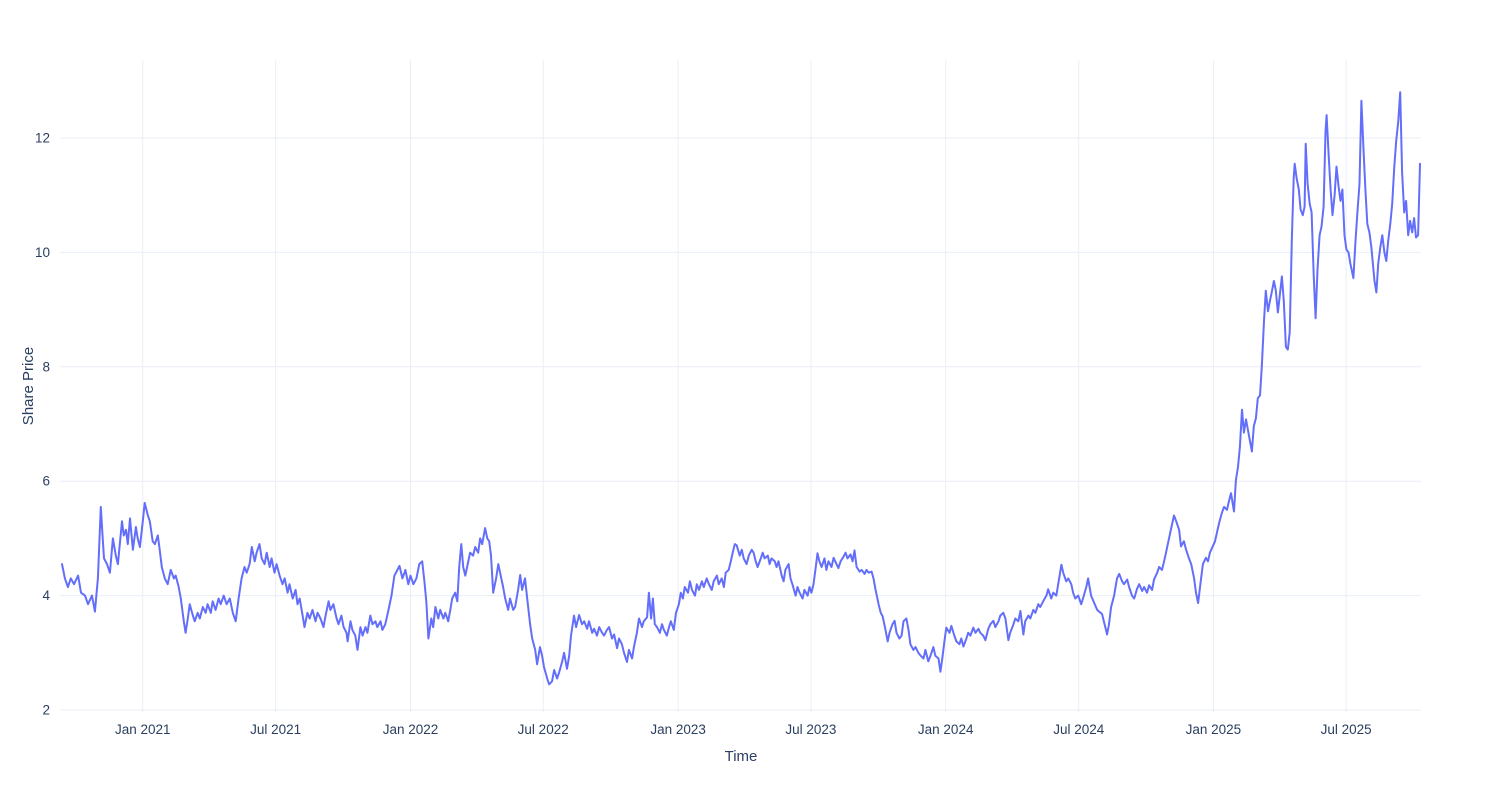  I want to click on y-tick-label: 4, so click(46, 595).